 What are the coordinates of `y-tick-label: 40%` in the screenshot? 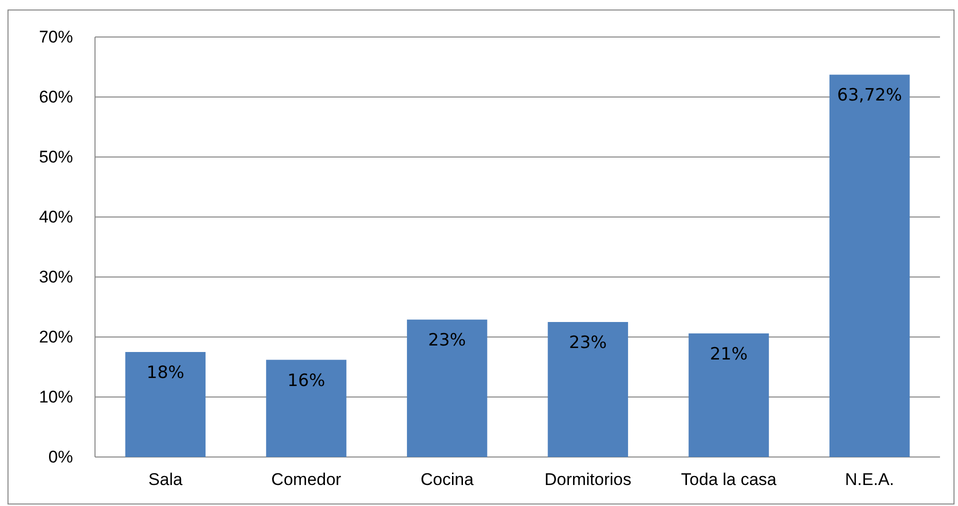 It's located at (55, 216).